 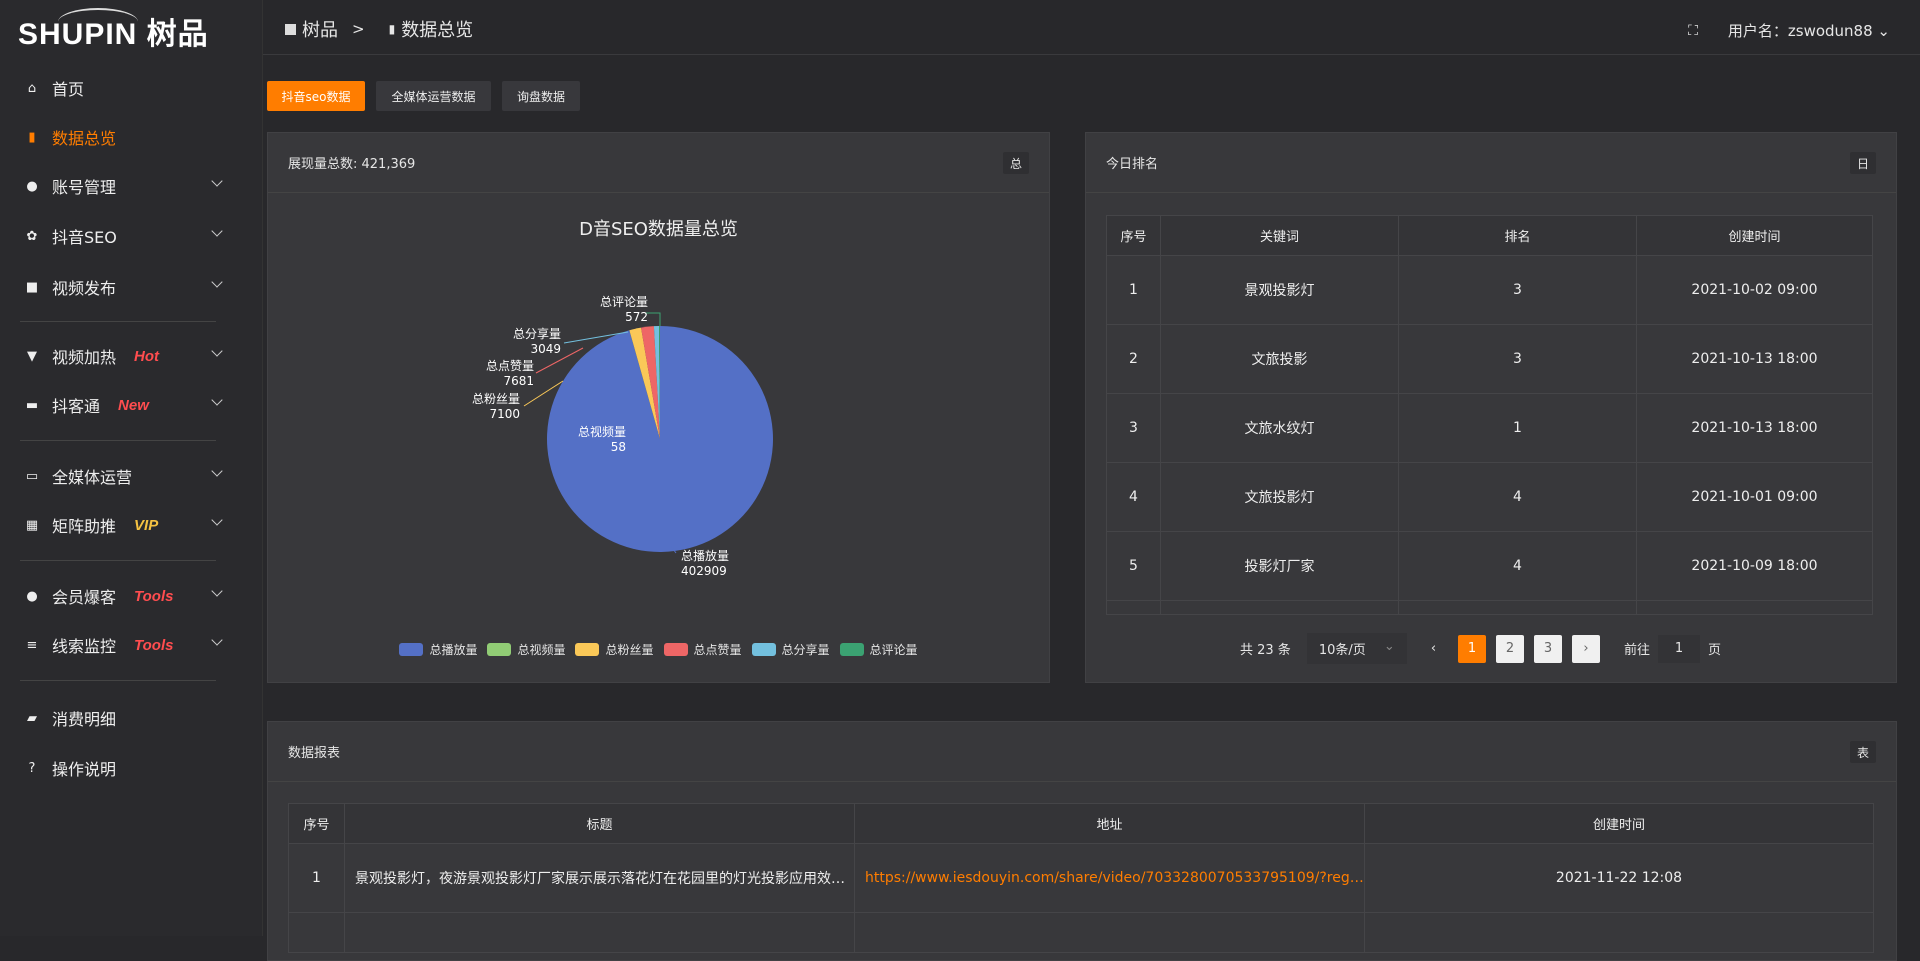 What do you see at coordinates (320, 30) in the screenshot?
I see `breadcrumb-home: 树品` at bounding box center [320, 30].